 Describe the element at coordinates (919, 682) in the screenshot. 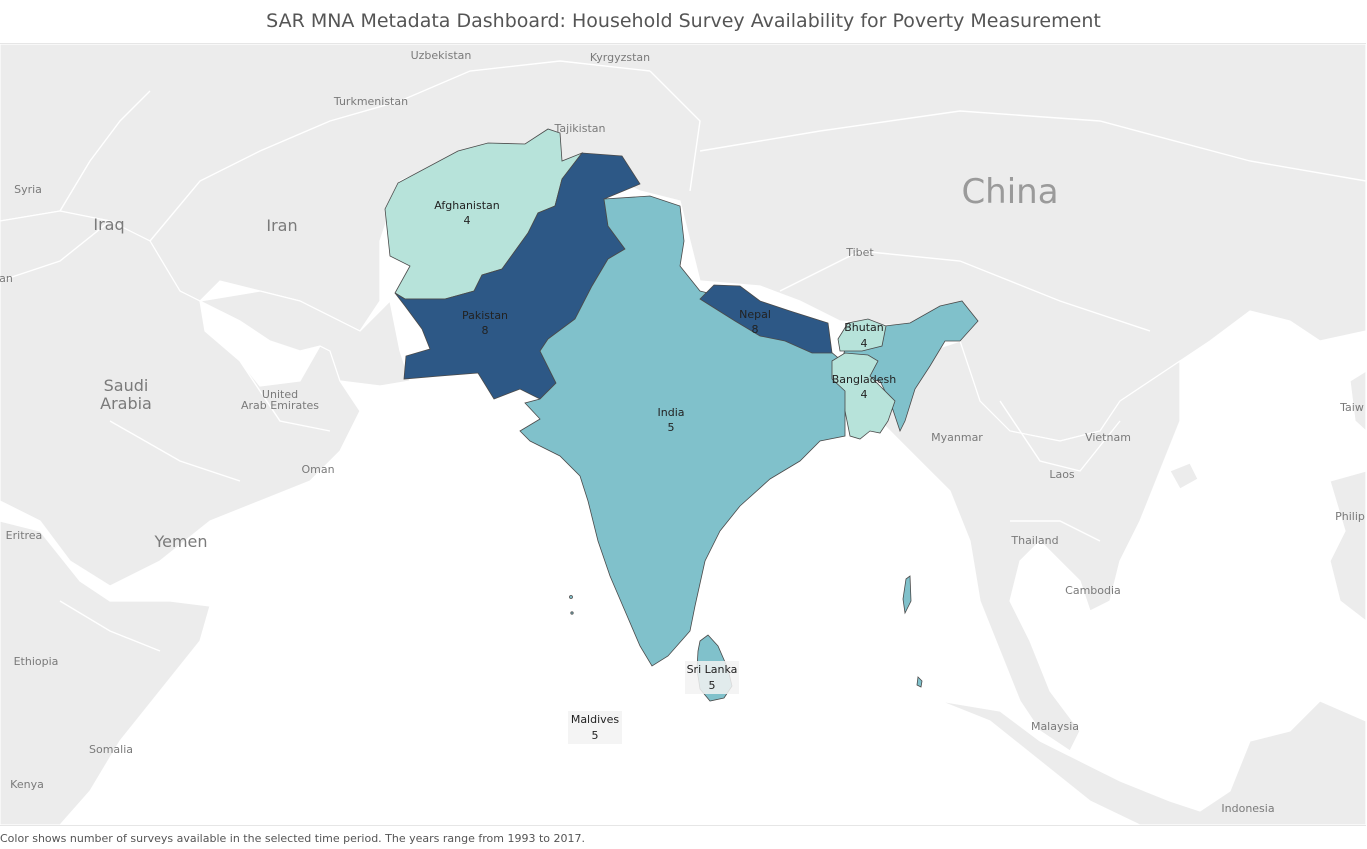

I see `nicobar-island` at that location.